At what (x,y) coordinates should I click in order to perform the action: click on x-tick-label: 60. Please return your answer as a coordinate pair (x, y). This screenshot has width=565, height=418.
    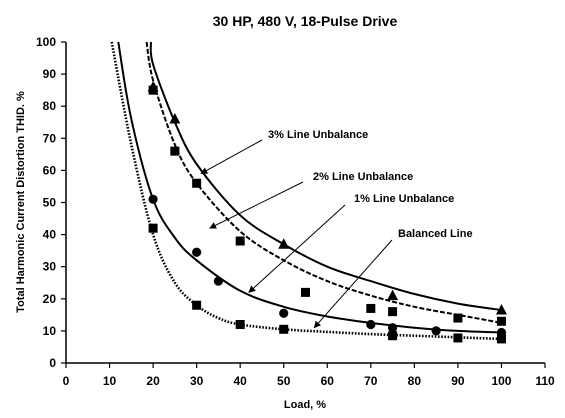
    Looking at the image, I should click on (328, 381).